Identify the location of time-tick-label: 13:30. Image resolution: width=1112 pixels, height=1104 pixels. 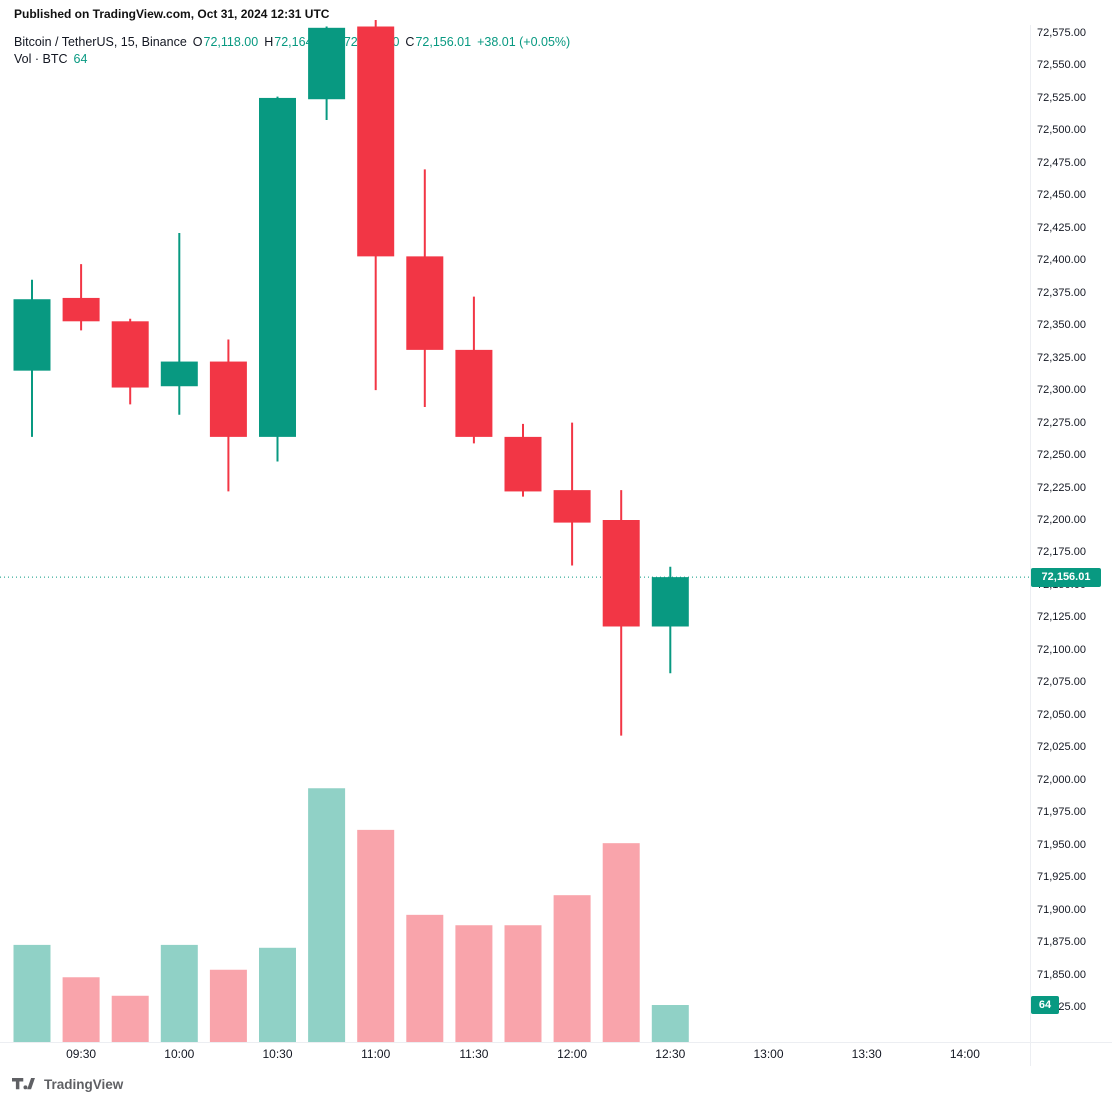
(866, 1054).